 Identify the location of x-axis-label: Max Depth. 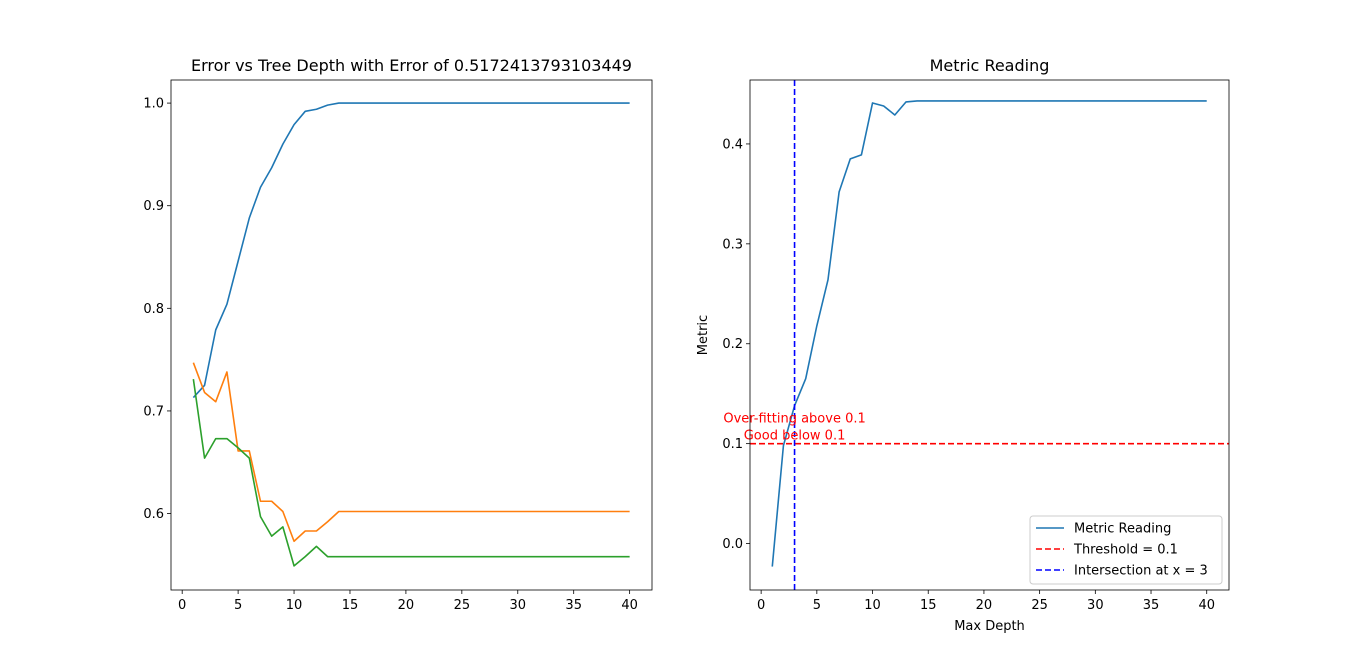
(989, 626).